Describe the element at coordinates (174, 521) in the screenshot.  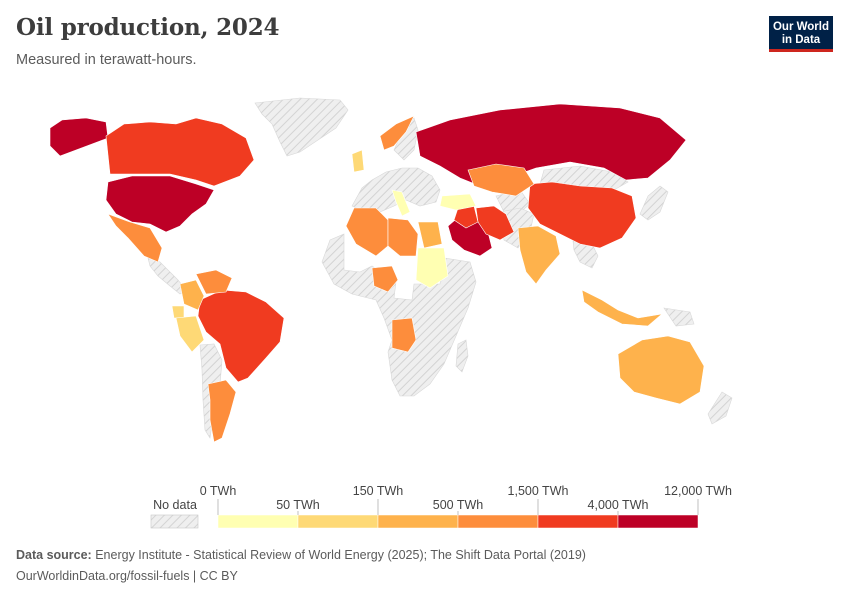
I see `legend-no-data-swatch` at that location.